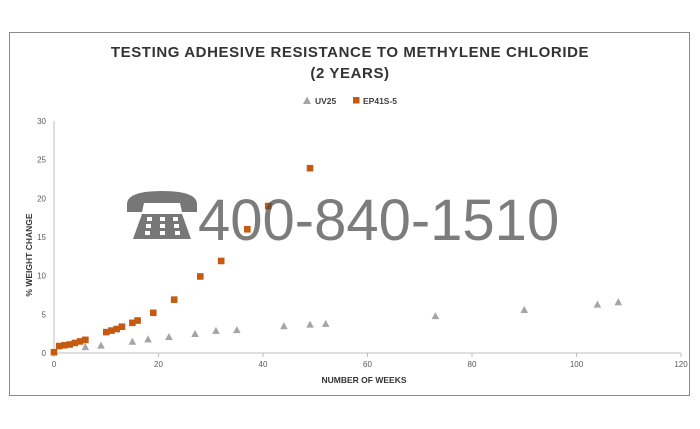  What do you see at coordinates (44, 314) in the screenshot?
I see `y-tick-label: 5` at bounding box center [44, 314].